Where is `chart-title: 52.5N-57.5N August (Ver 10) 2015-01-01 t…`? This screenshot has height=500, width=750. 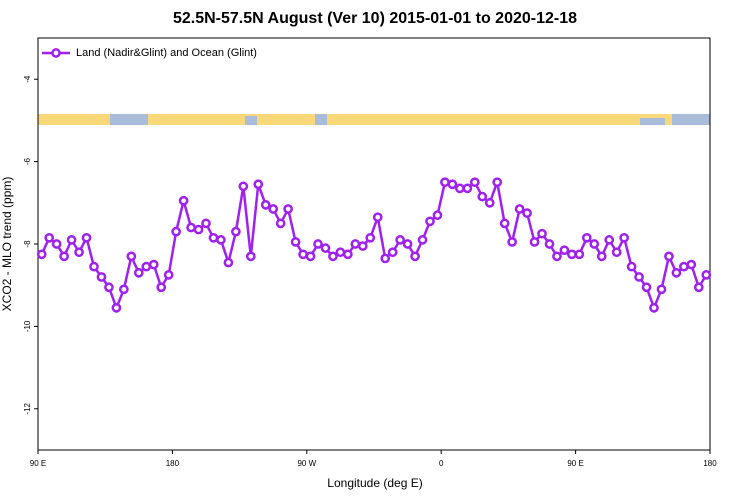 chart-title: 52.5N-57.5N August (Ver 10) 2015-01-01 t… is located at coordinates (375, 18).